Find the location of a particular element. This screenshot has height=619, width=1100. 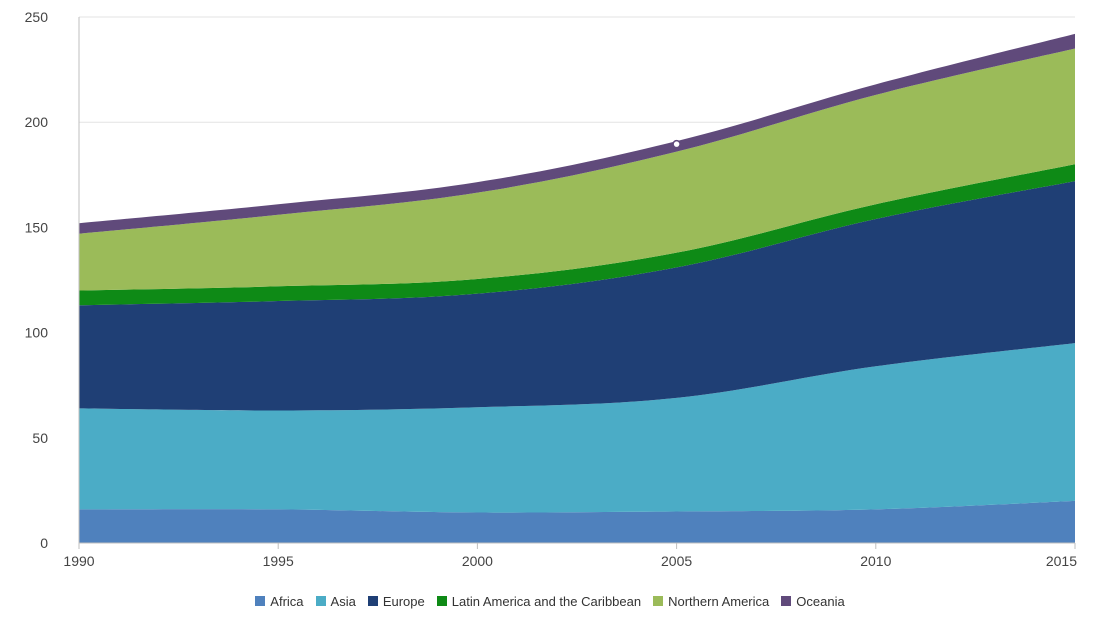

legend-label: Asia is located at coordinates (343, 601).